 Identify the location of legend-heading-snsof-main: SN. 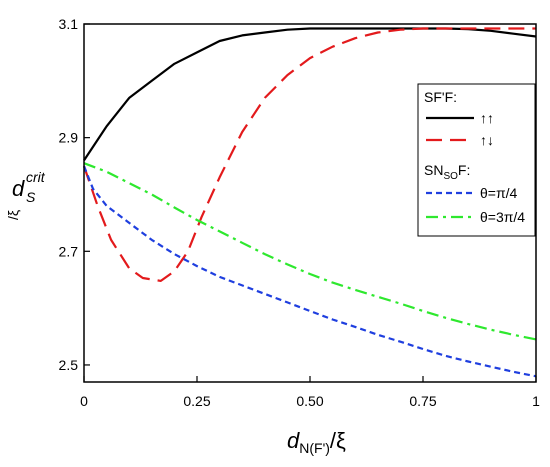
(433, 170).